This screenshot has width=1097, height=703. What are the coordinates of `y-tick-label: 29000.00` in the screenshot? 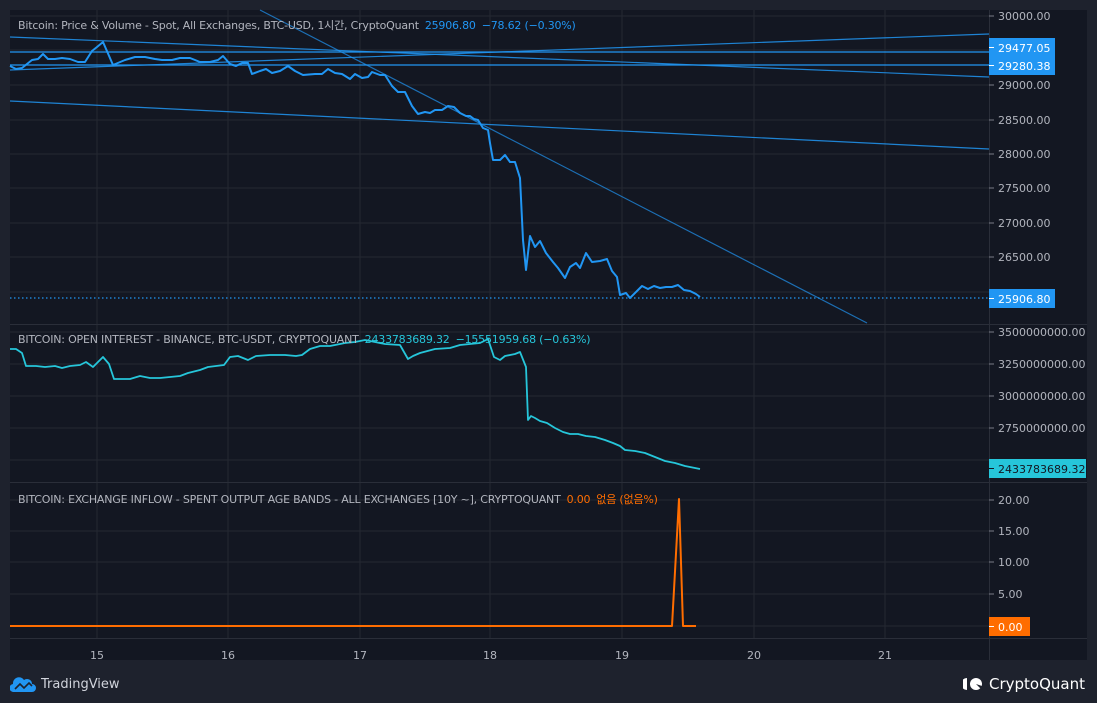 It's located at (1024, 85).